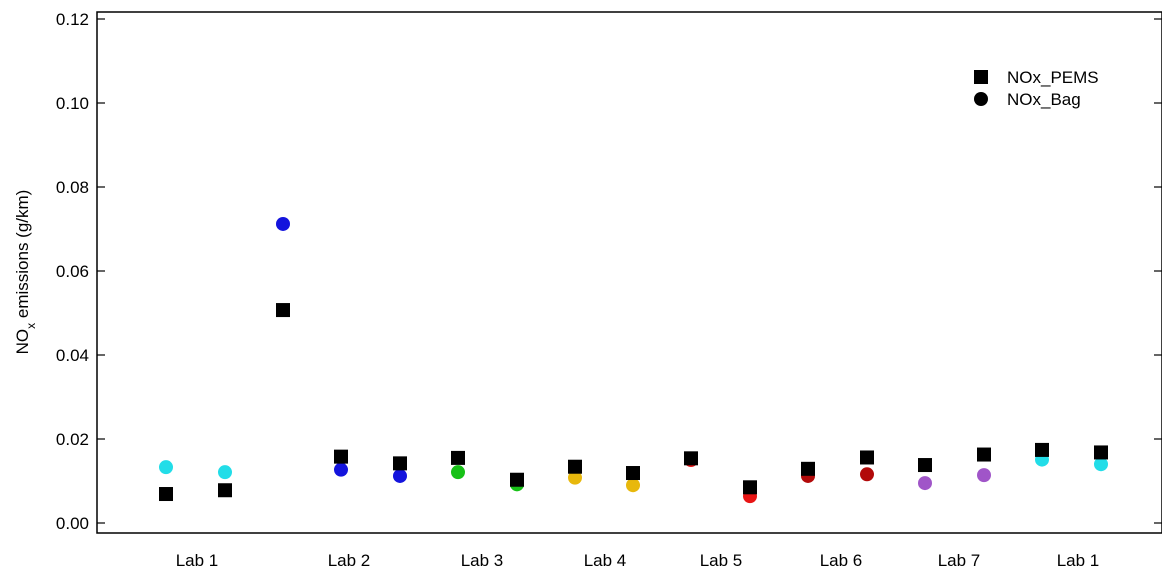  What do you see at coordinates (72, 187) in the screenshot?
I see `y-tick-label: 0.08` at bounding box center [72, 187].